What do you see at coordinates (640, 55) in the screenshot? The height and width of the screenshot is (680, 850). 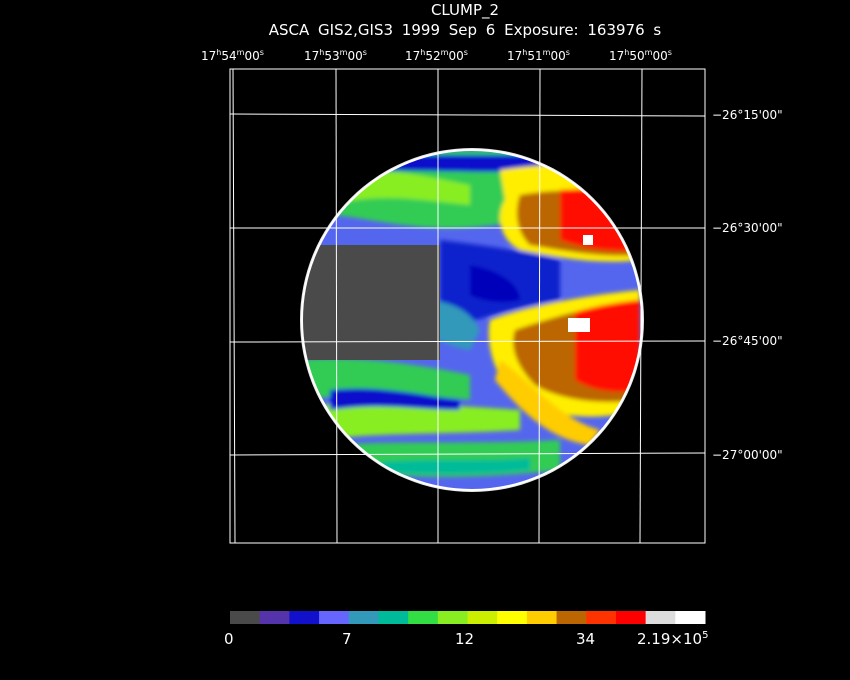 I see `ra-tick-label: 17h50m00s` at bounding box center [640, 55].